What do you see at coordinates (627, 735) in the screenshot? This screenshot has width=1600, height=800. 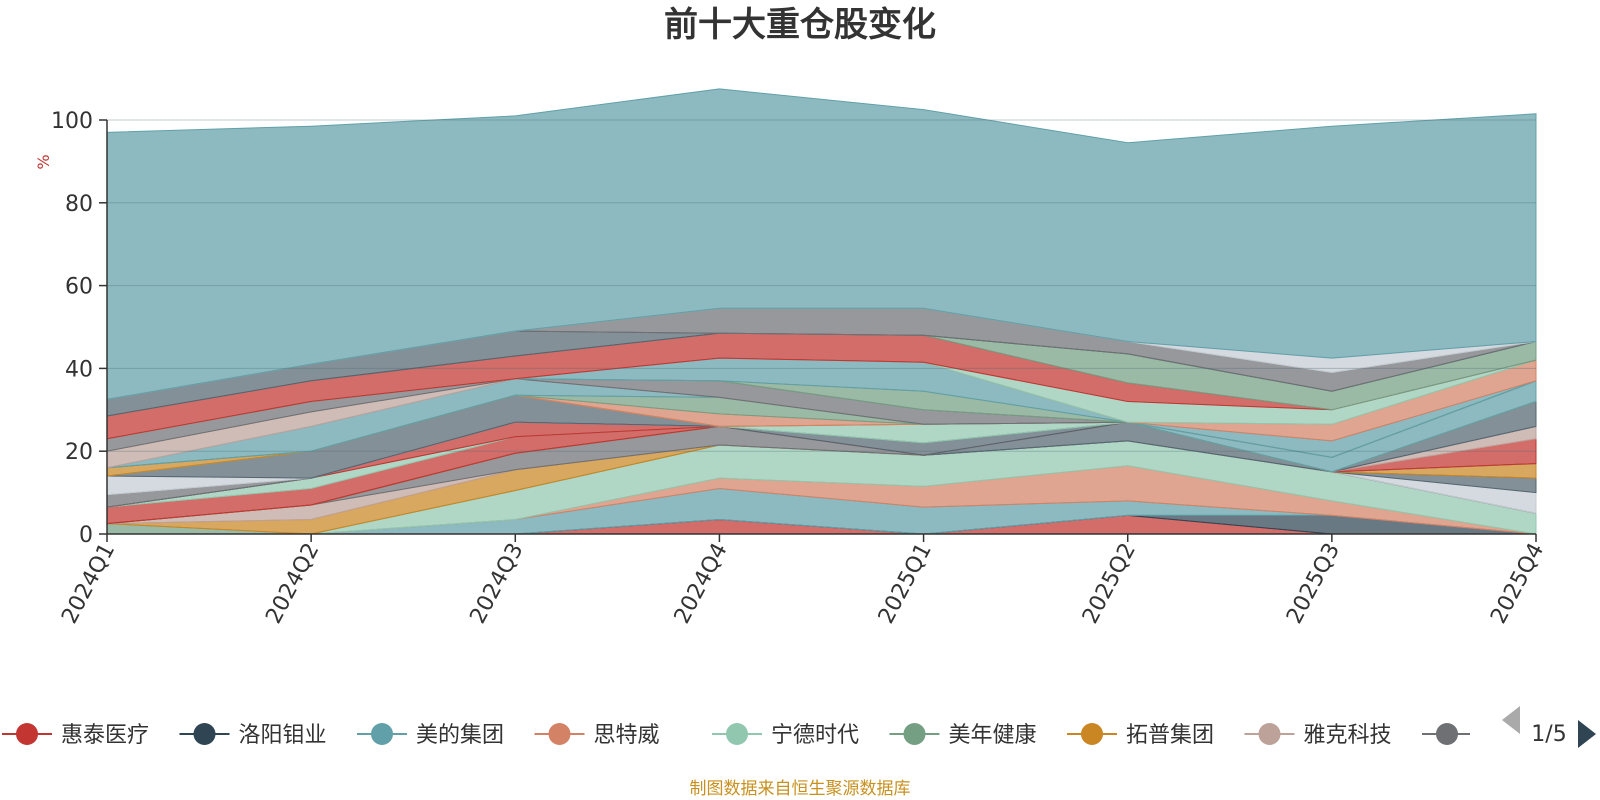 I see `legend-label: 思特威` at bounding box center [627, 735].